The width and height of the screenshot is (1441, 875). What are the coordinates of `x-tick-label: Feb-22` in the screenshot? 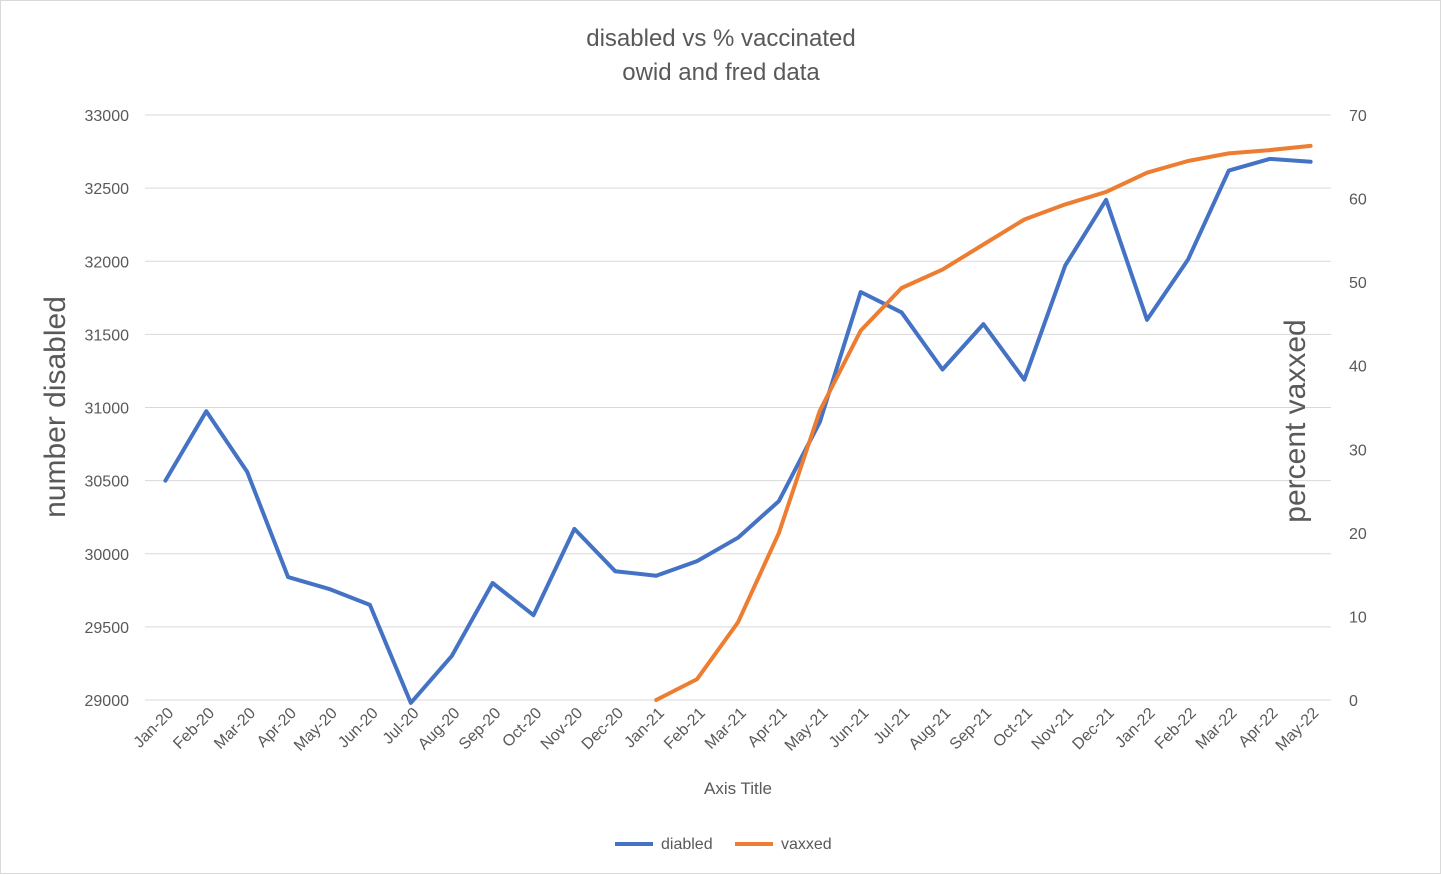 It's located at (1176, 729).